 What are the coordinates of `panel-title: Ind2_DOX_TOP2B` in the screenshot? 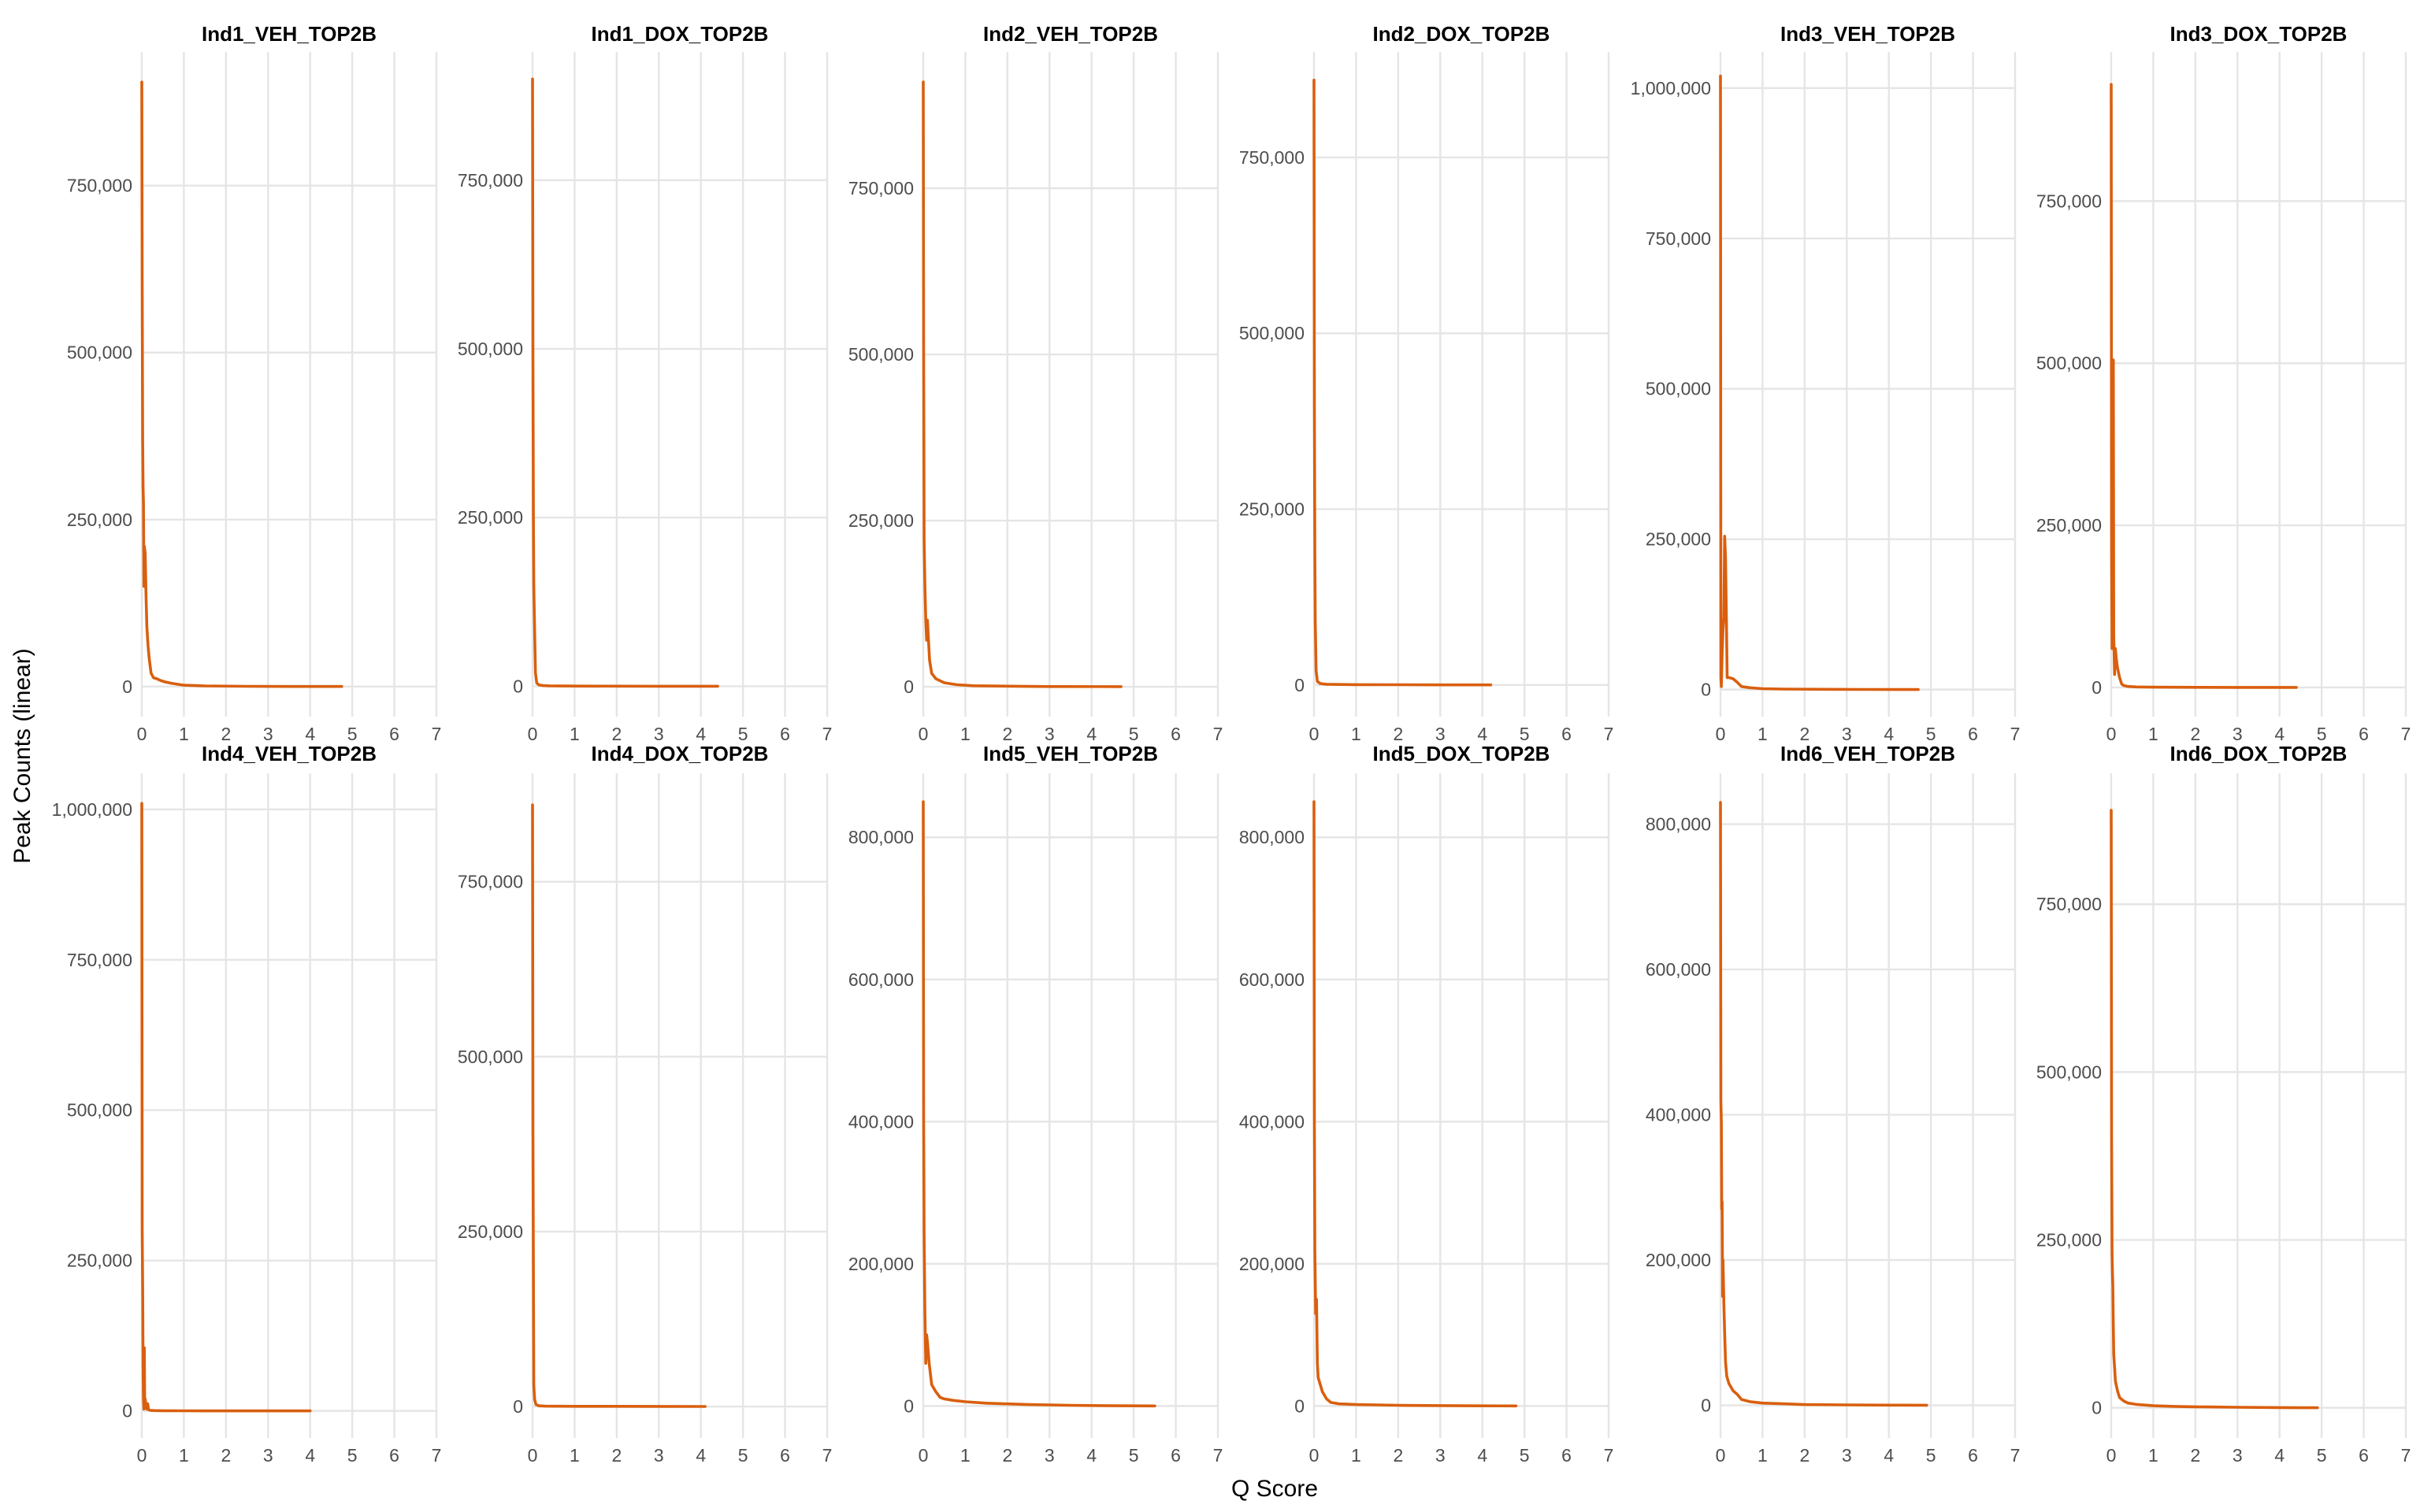 It's located at (1461, 34).